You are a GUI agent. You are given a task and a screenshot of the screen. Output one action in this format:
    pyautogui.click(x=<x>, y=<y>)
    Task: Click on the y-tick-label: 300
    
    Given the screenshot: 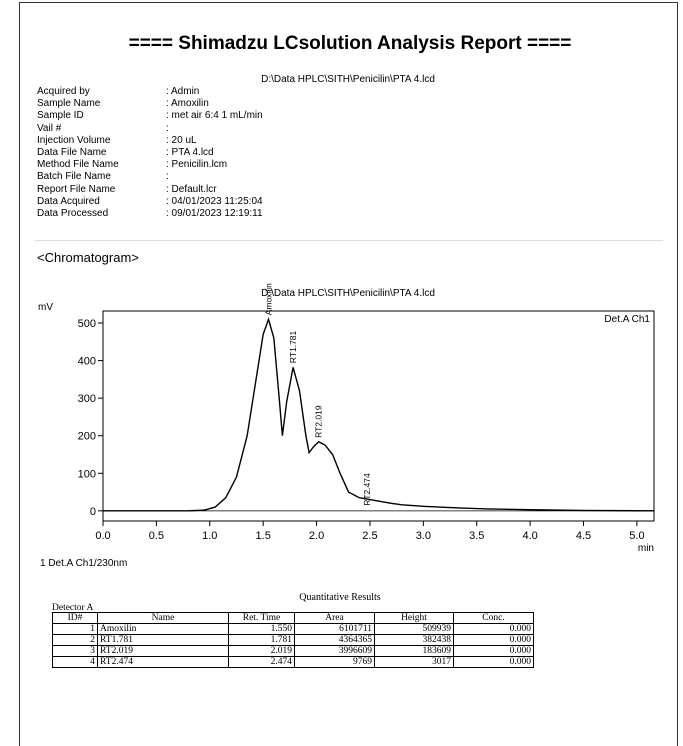 What is the action you would take?
    pyautogui.click(x=87, y=399)
    